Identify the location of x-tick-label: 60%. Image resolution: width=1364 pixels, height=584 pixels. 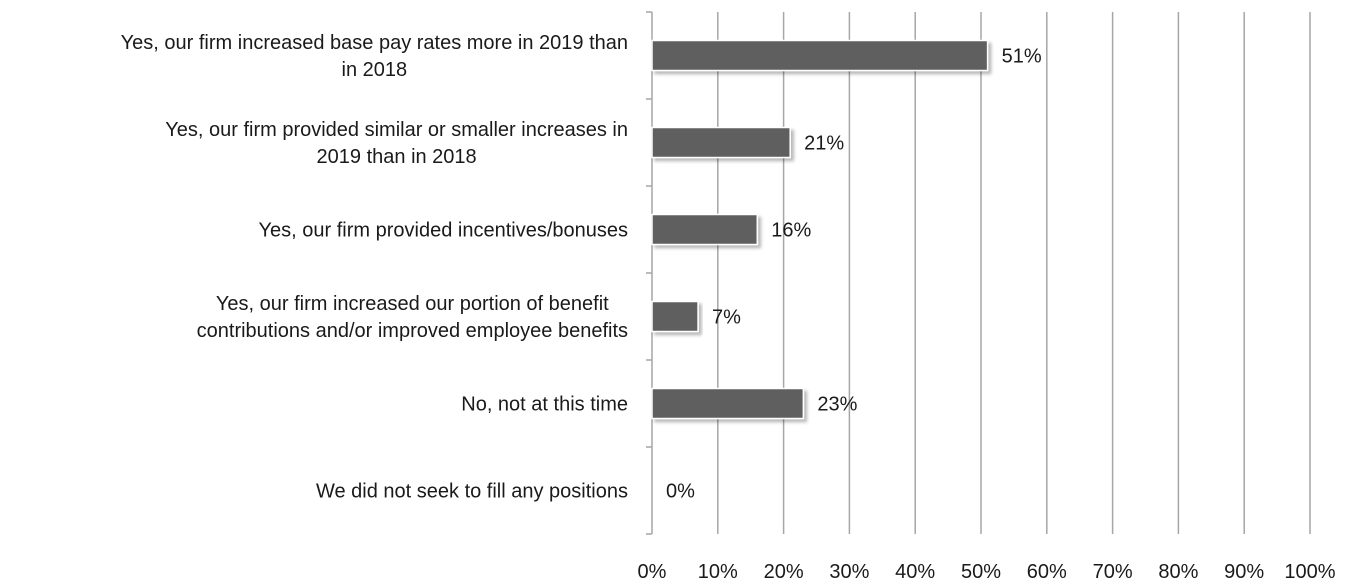
(1047, 572).